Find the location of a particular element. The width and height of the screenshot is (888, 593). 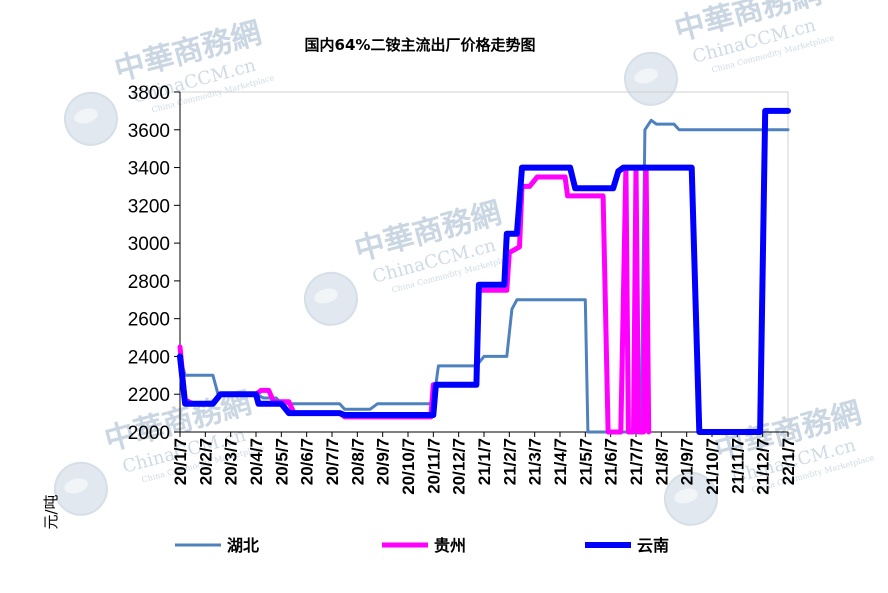

y-tick-label: 3600 is located at coordinates (149, 131).